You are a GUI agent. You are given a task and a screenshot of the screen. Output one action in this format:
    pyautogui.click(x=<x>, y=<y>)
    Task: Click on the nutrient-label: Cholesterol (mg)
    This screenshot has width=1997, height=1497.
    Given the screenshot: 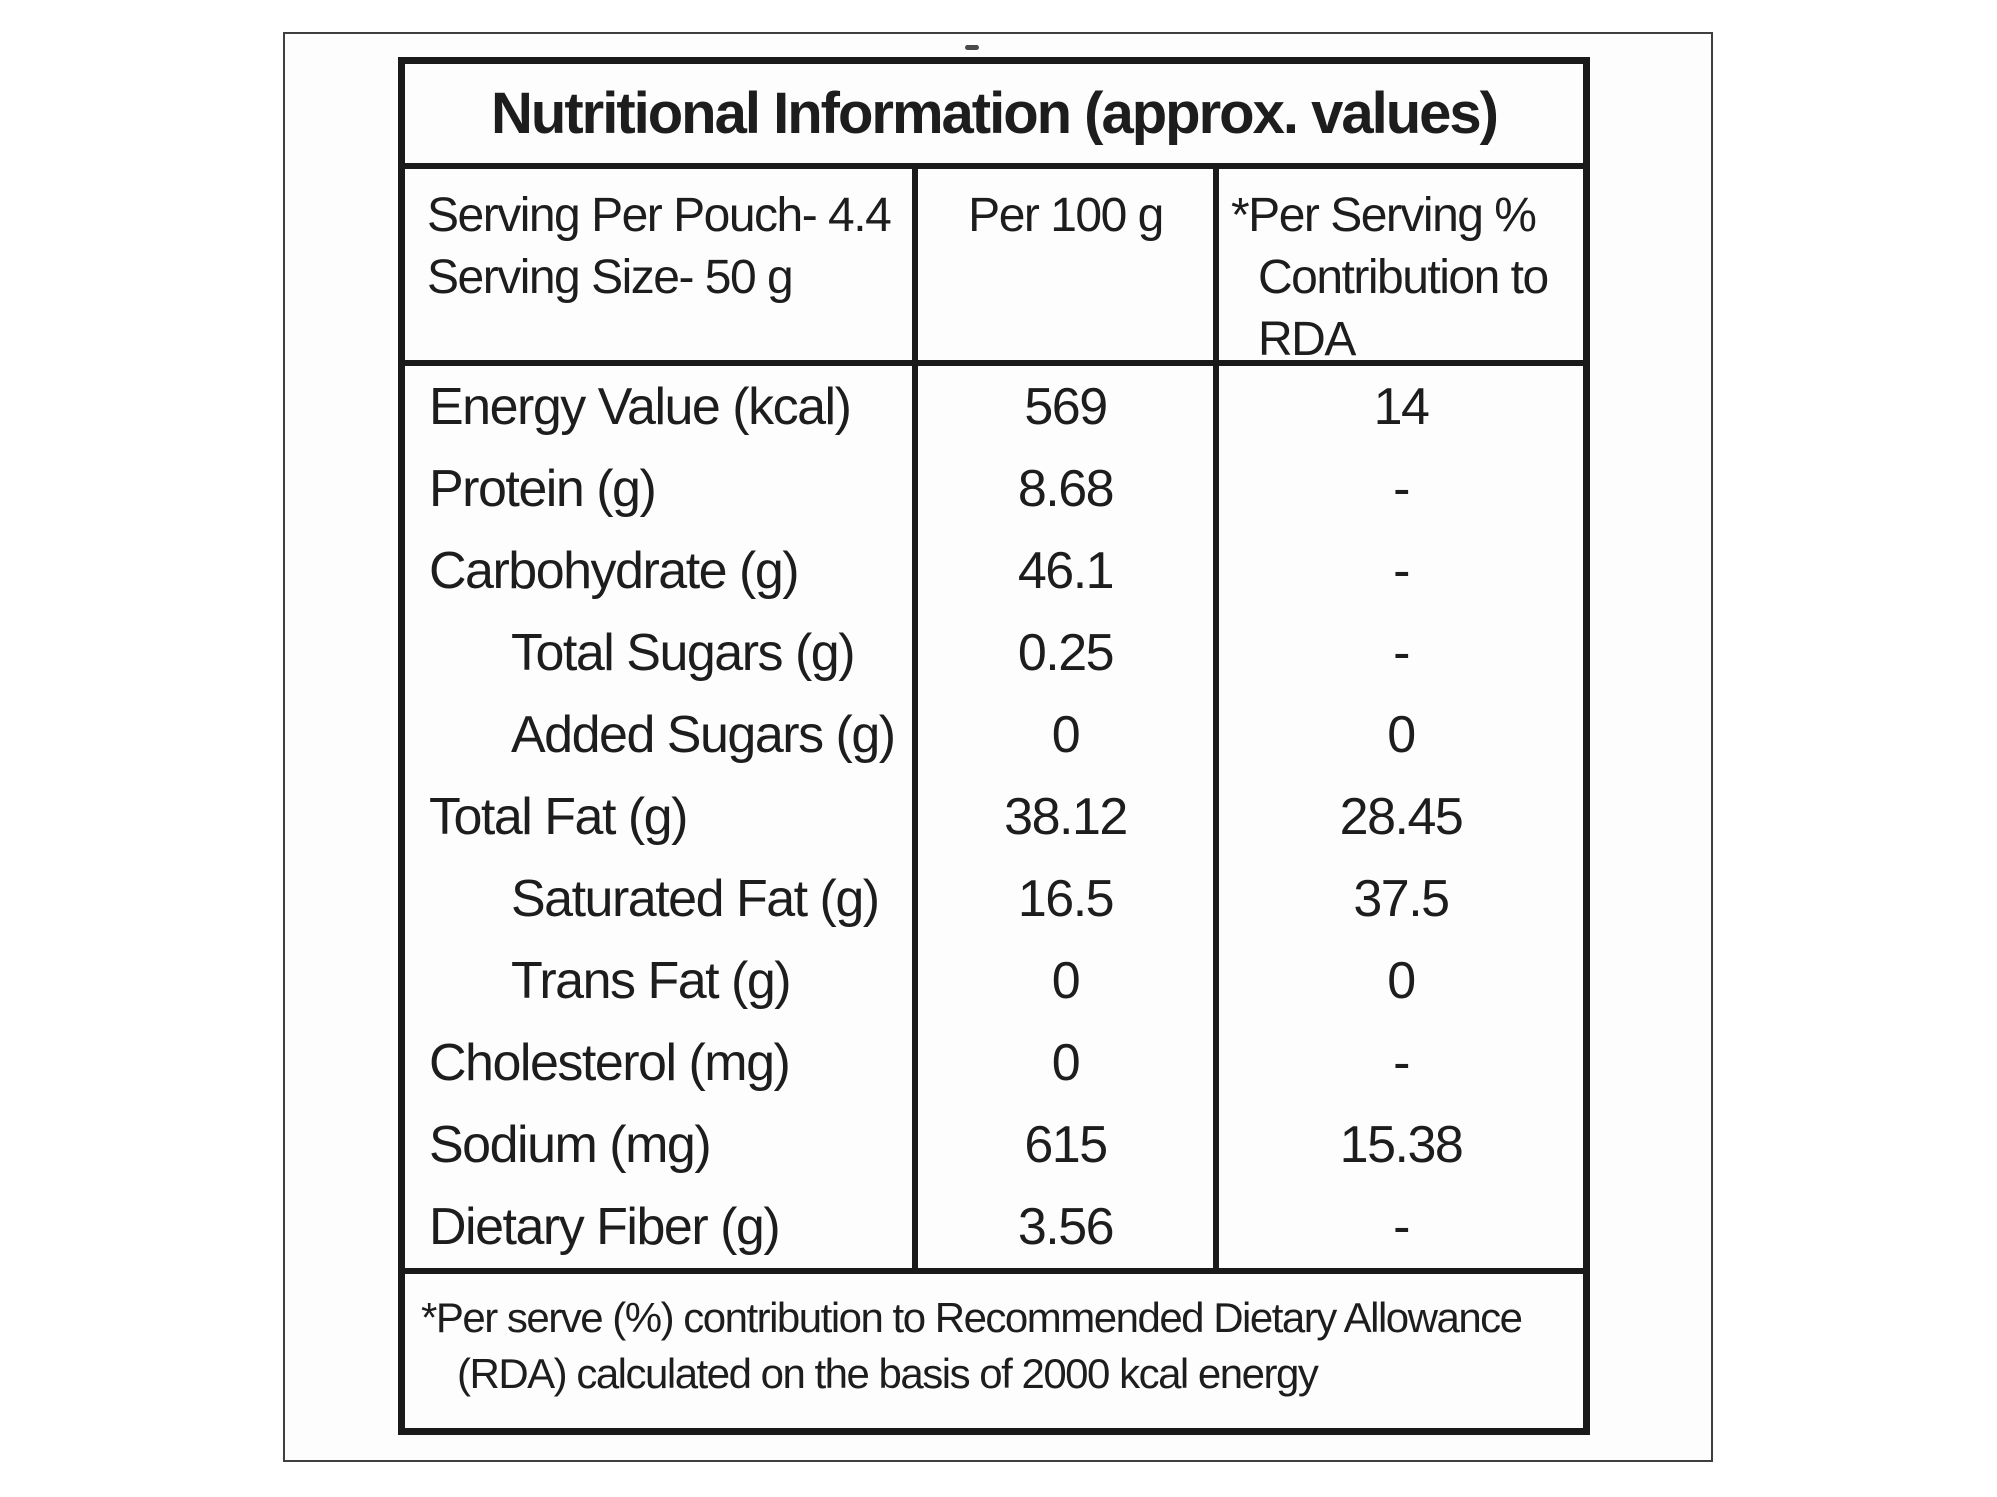 What is the action you would take?
    pyautogui.click(x=610, y=1063)
    